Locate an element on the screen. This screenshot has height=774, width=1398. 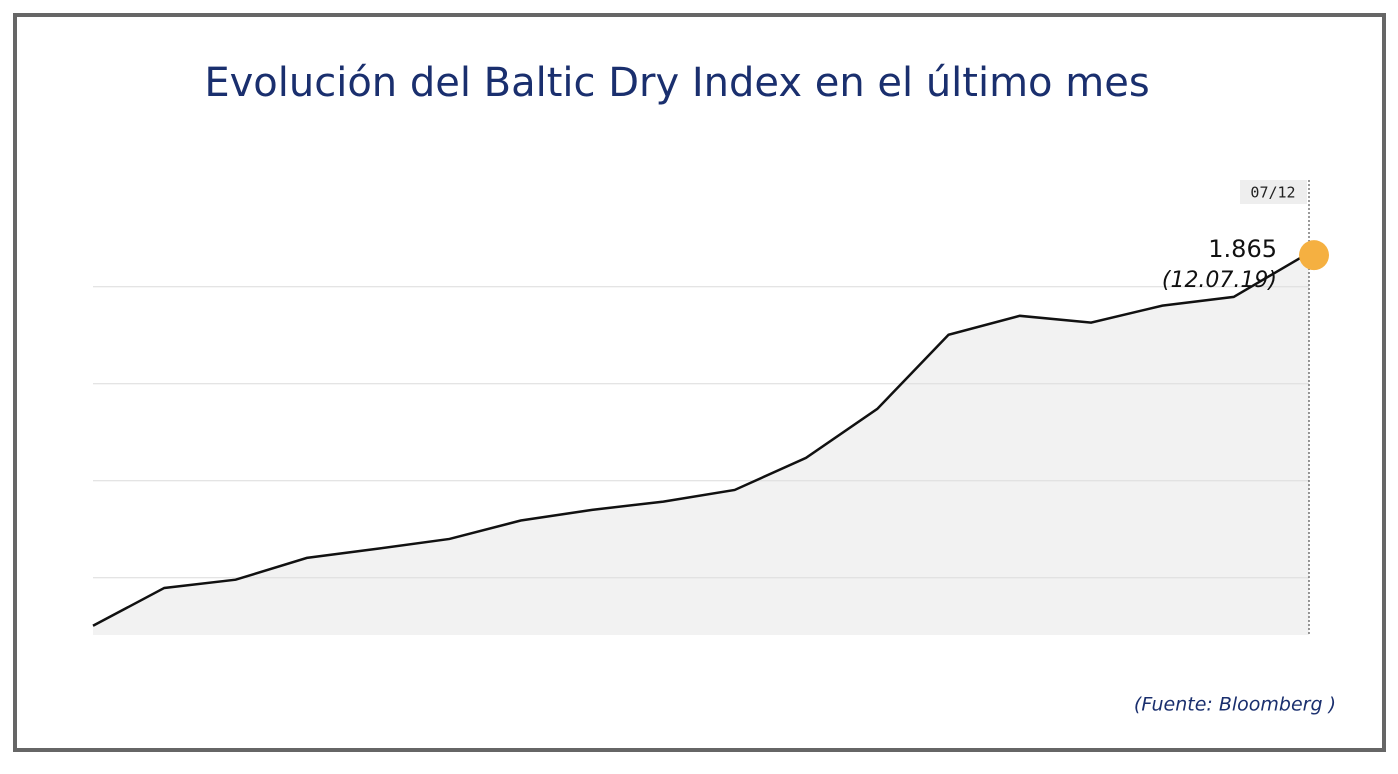
x-tick-label: 07/12 is located at coordinates (1272, 193).